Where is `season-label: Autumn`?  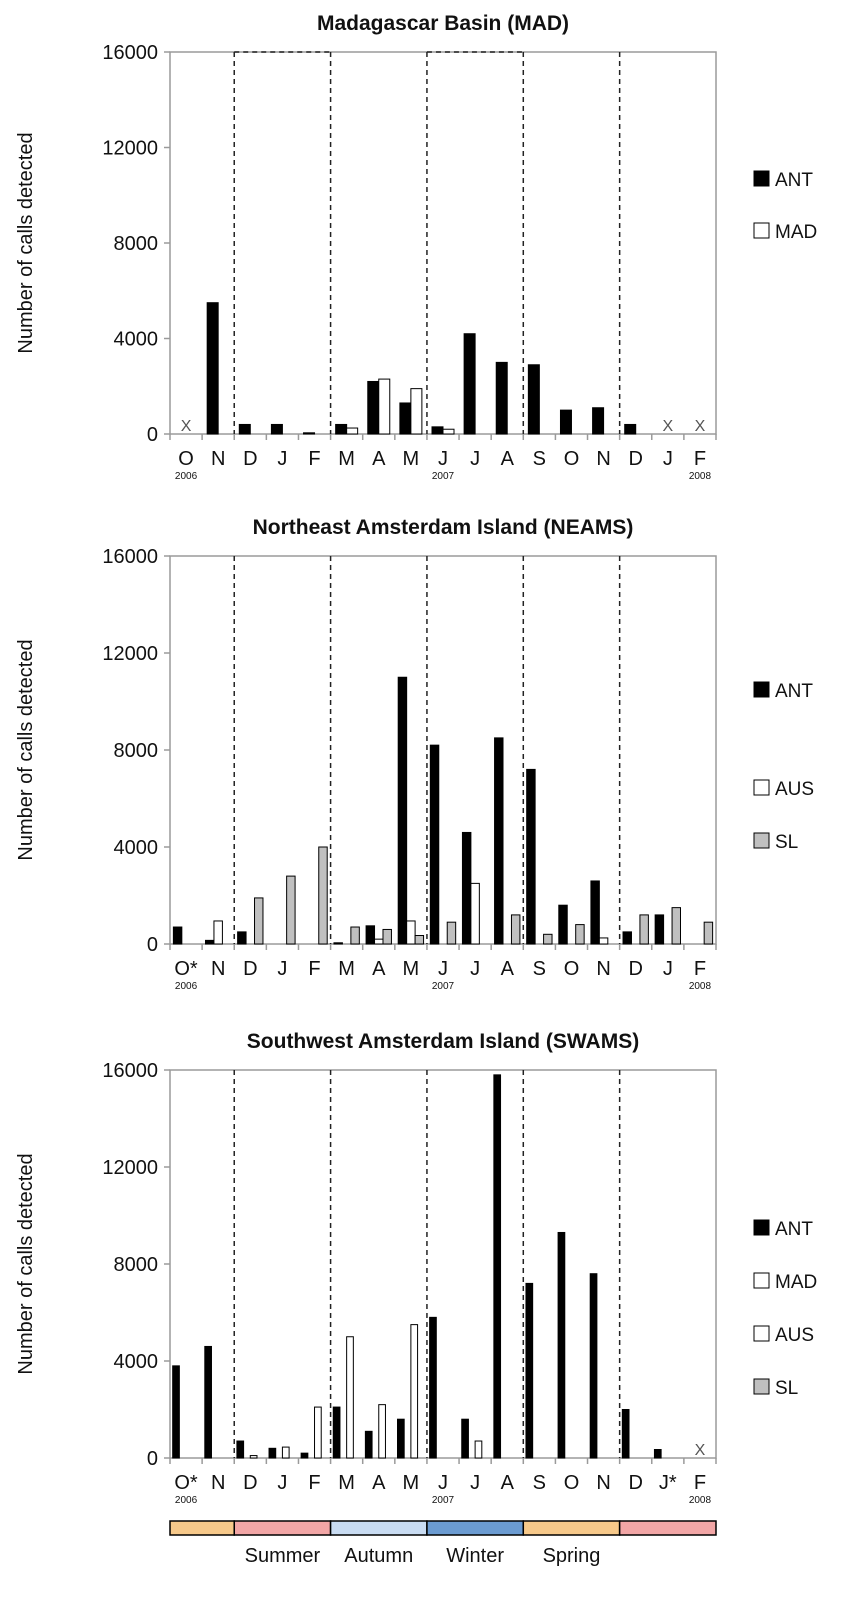
season-label: Autumn is located at coordinates (378, 1556).